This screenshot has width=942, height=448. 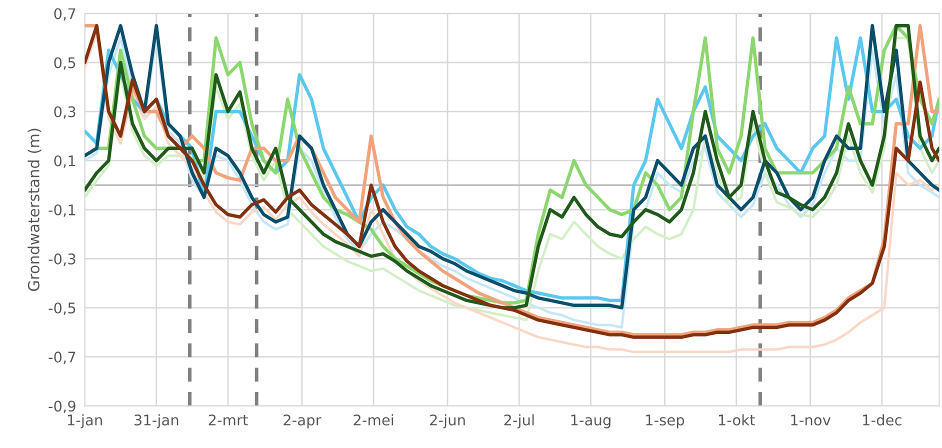 What do you see at coordinates (590, 421) in the screenshot?
I see `x-tick-label: 1-aug` at bounding box center [590, 421].